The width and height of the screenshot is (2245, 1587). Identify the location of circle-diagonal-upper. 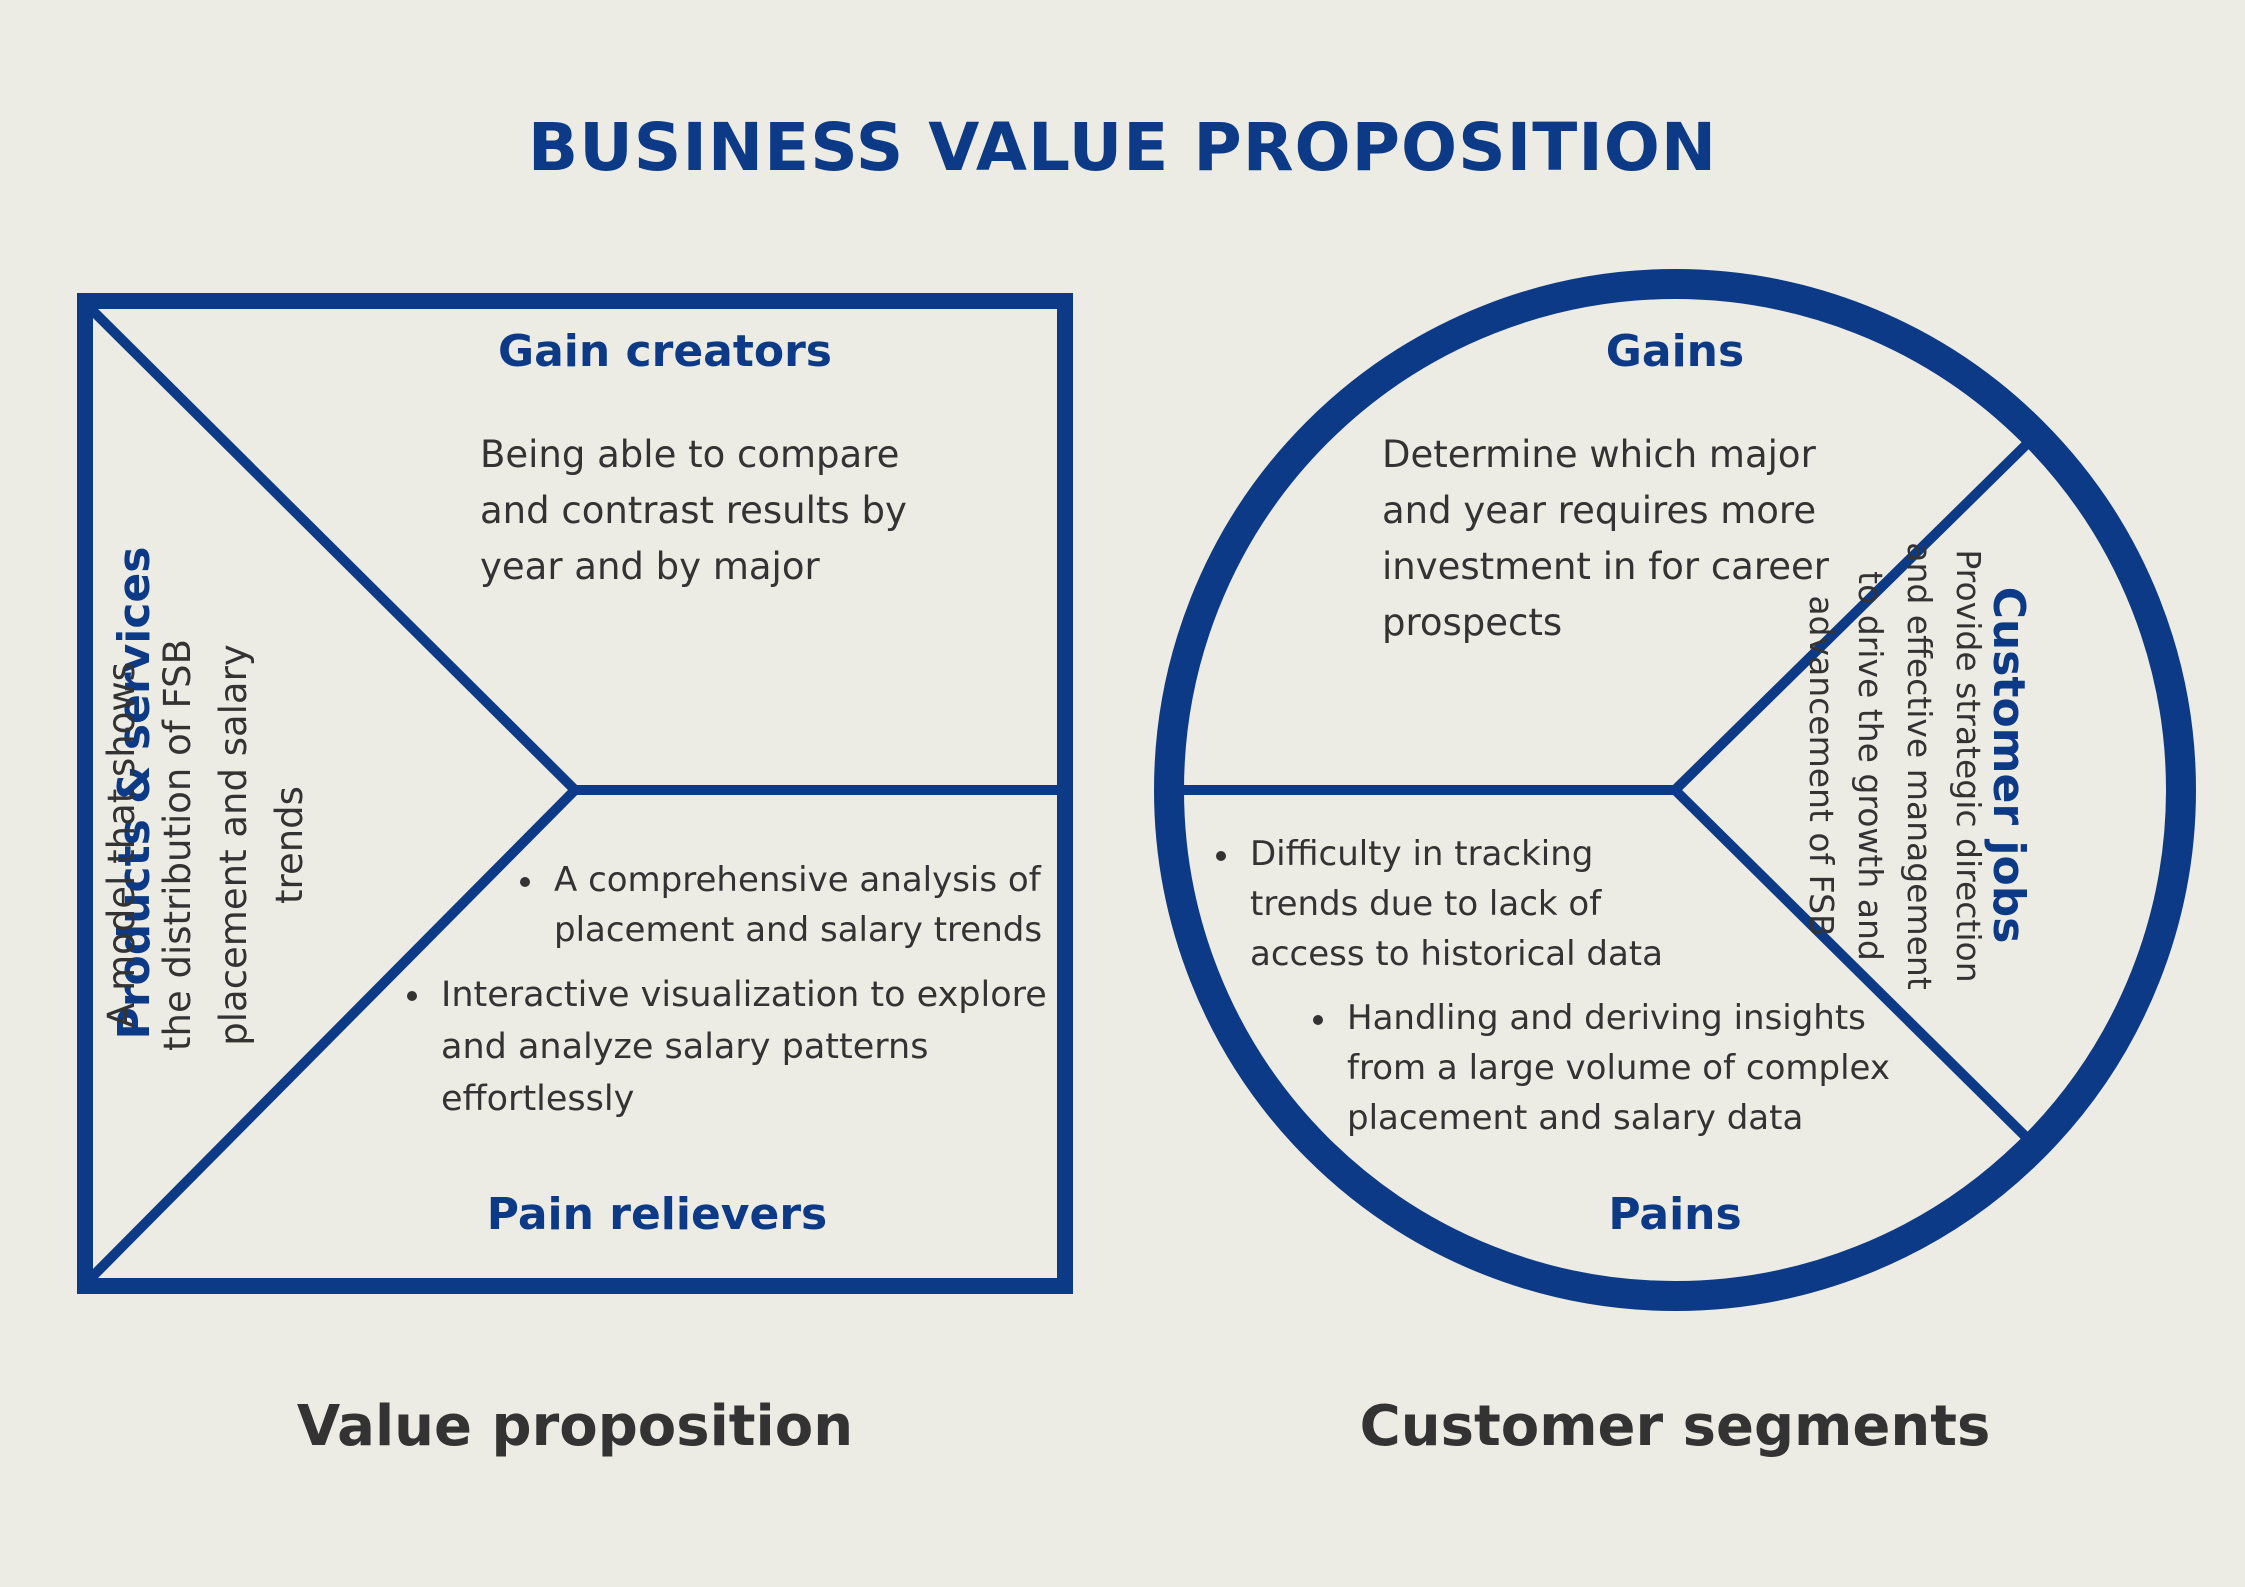
(1852, 615).